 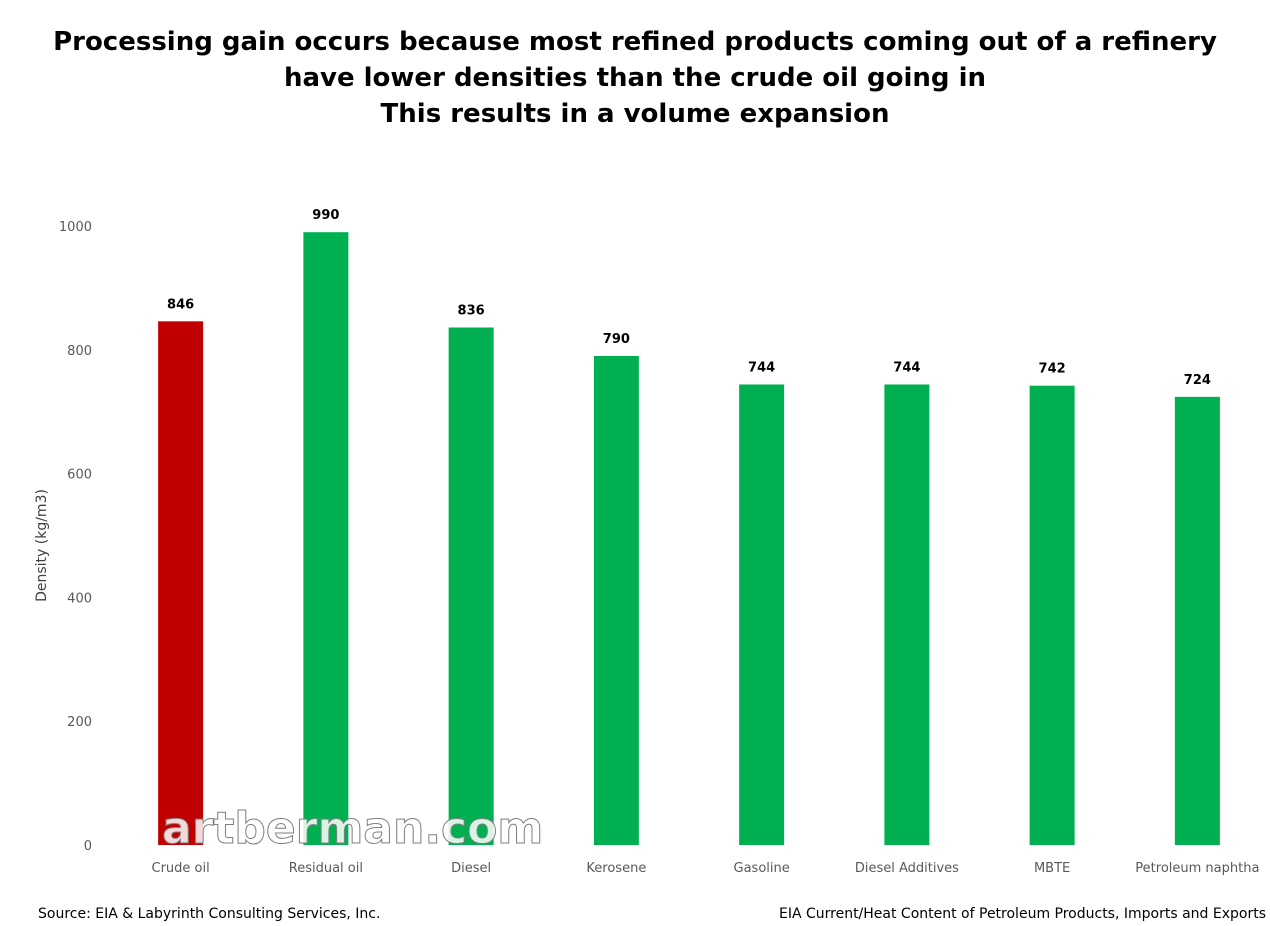 I want to click on y-tick-label: 400, so click(x=79, y=598).